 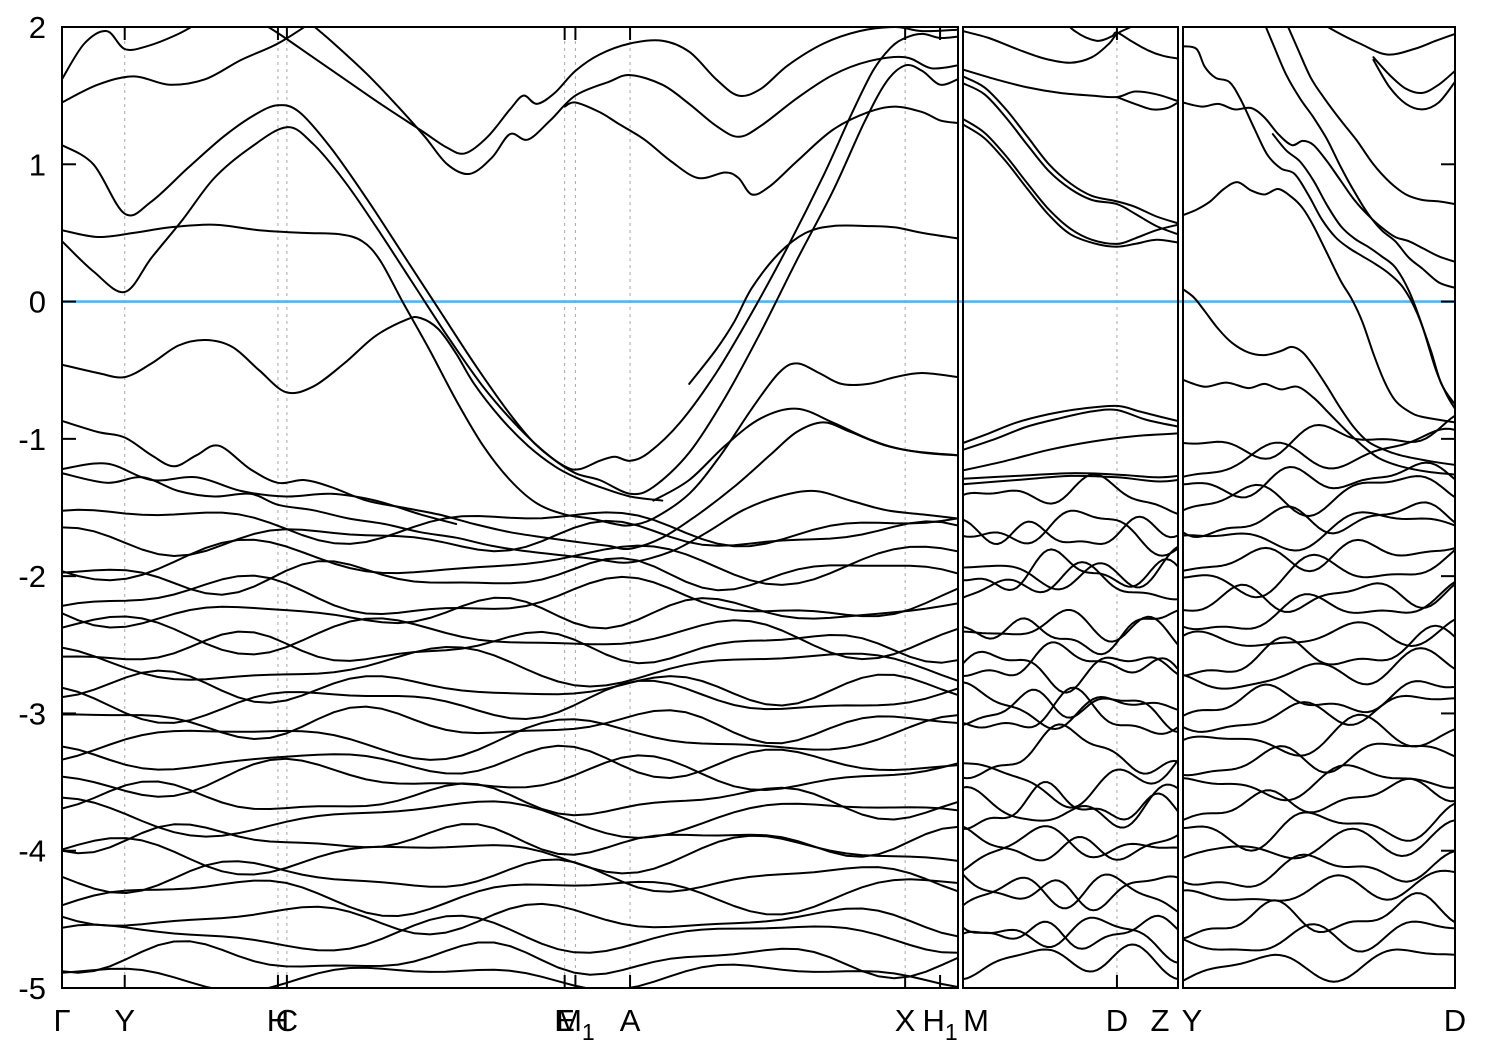 I want to click on k-point-label: Γ, so click(x=61, y=1020).